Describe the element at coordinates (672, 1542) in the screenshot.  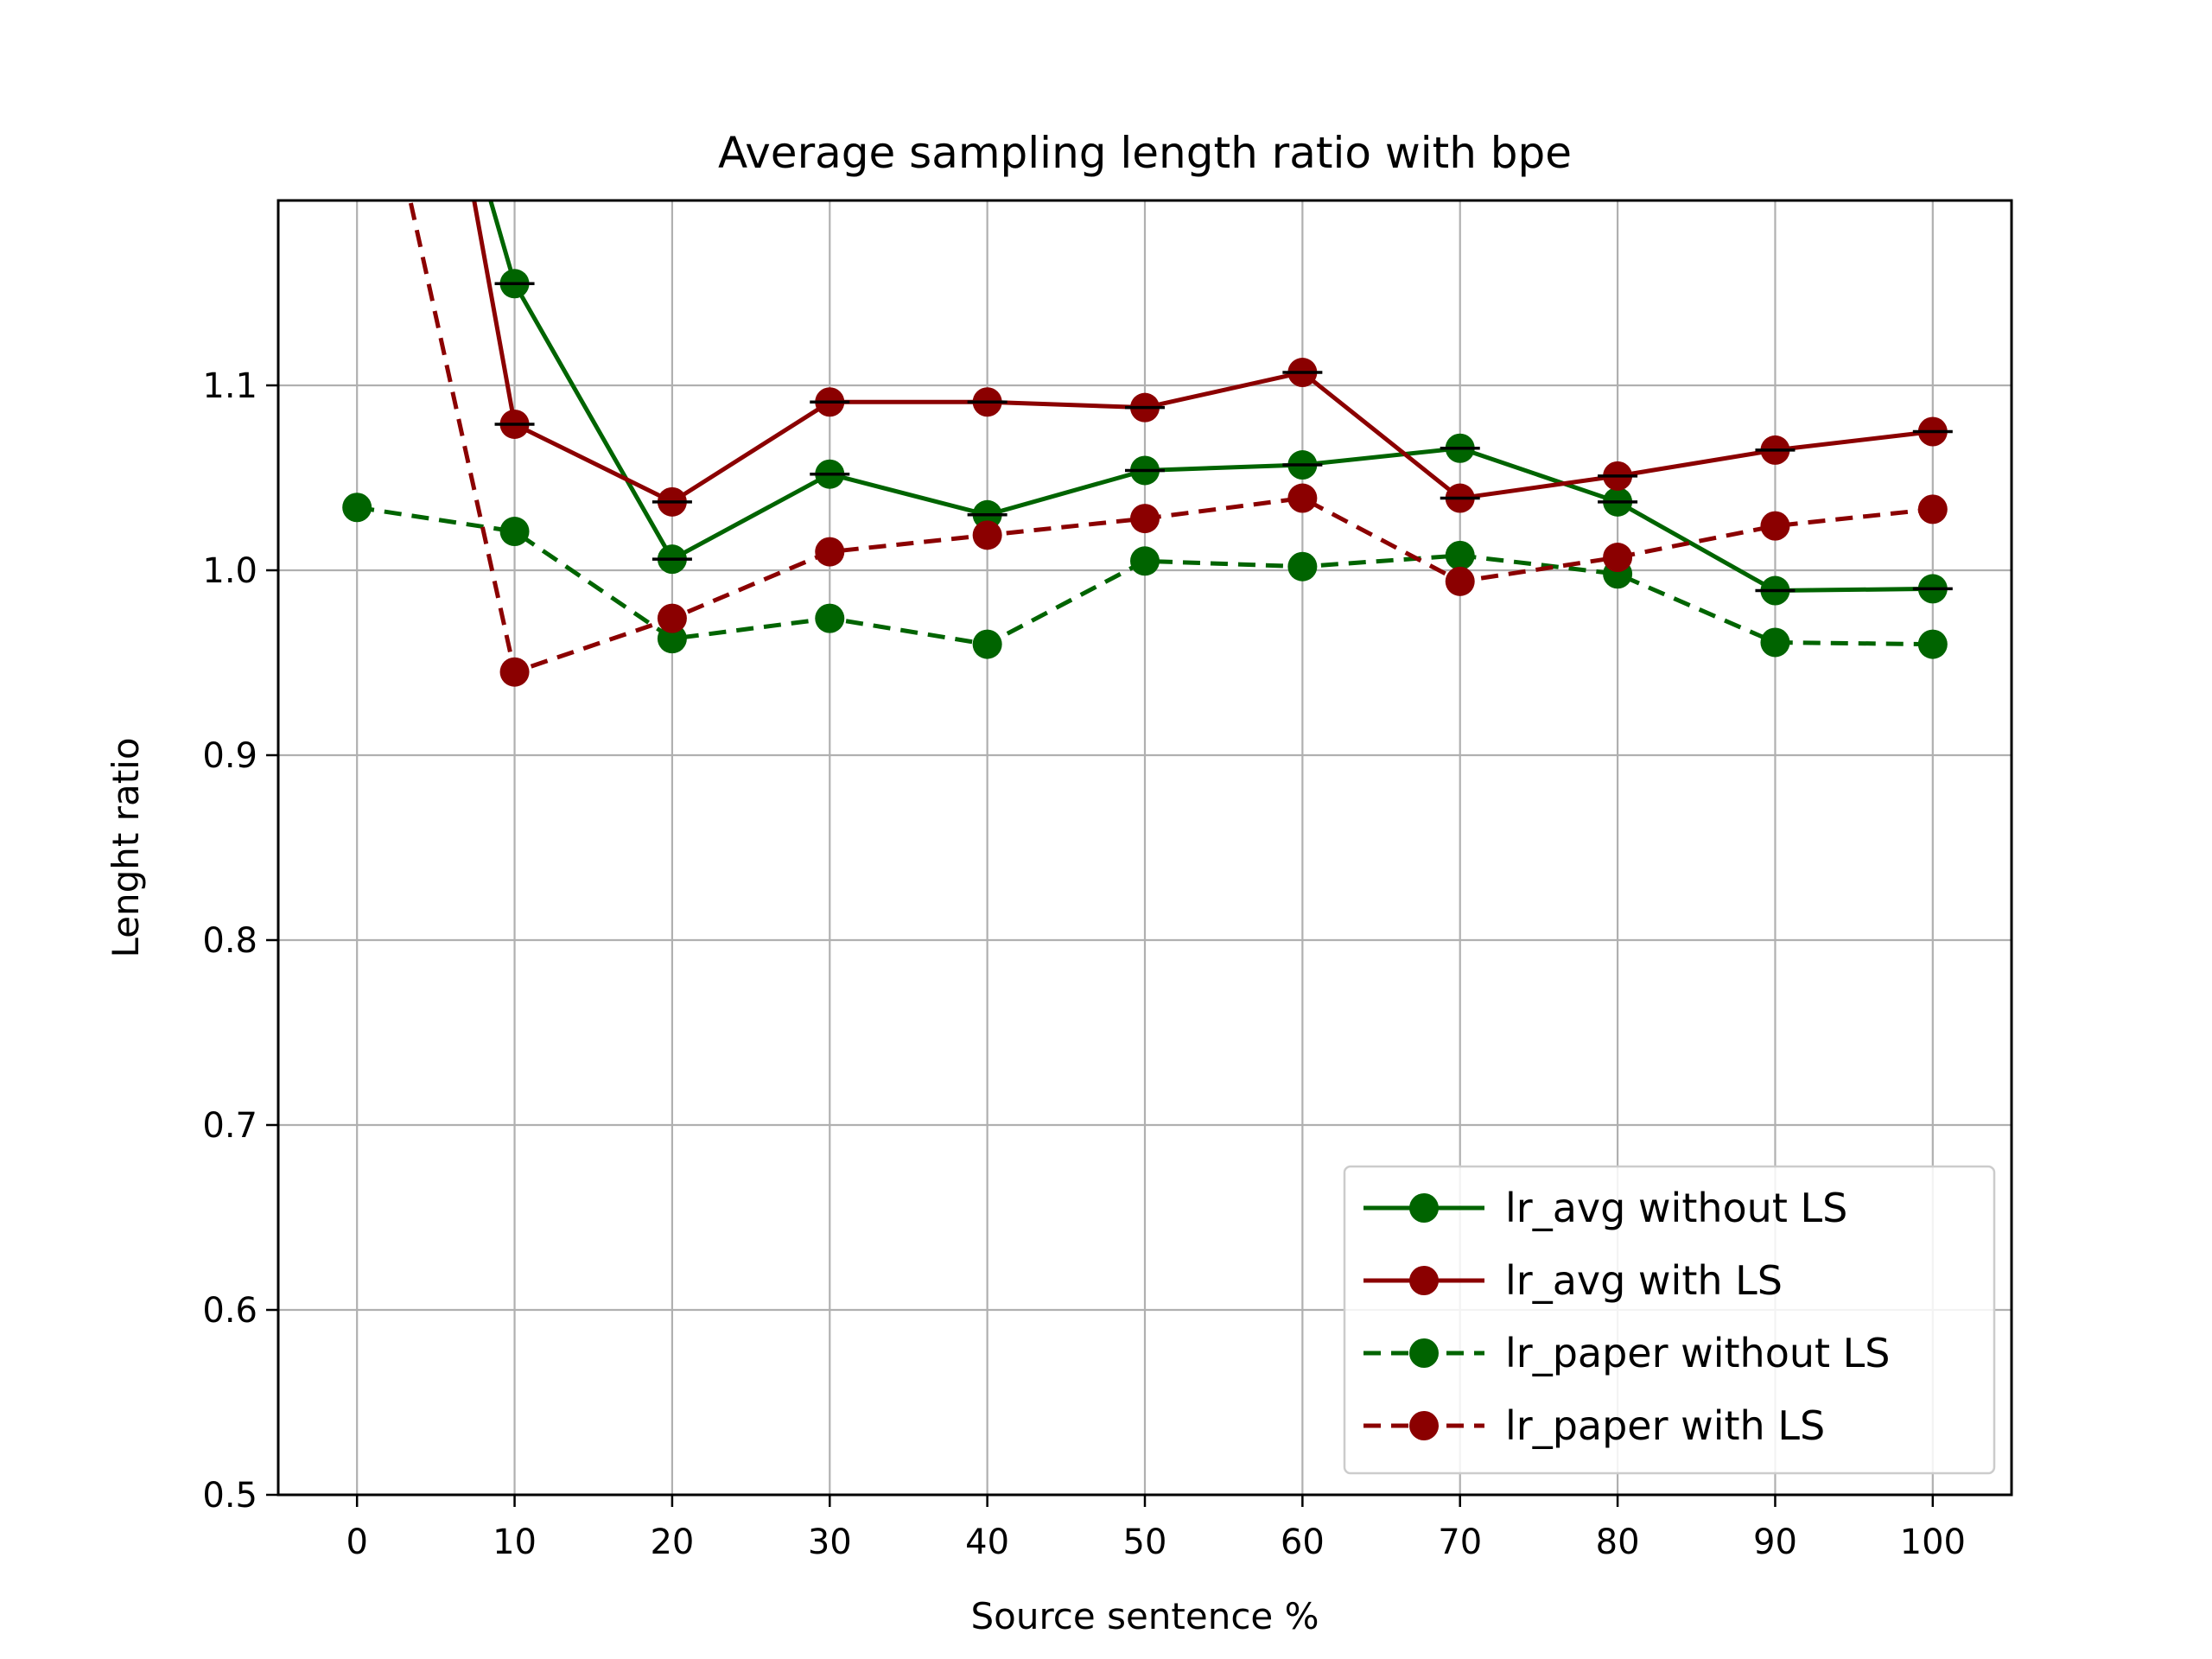
I see `x-tick-label: 20` at that location.